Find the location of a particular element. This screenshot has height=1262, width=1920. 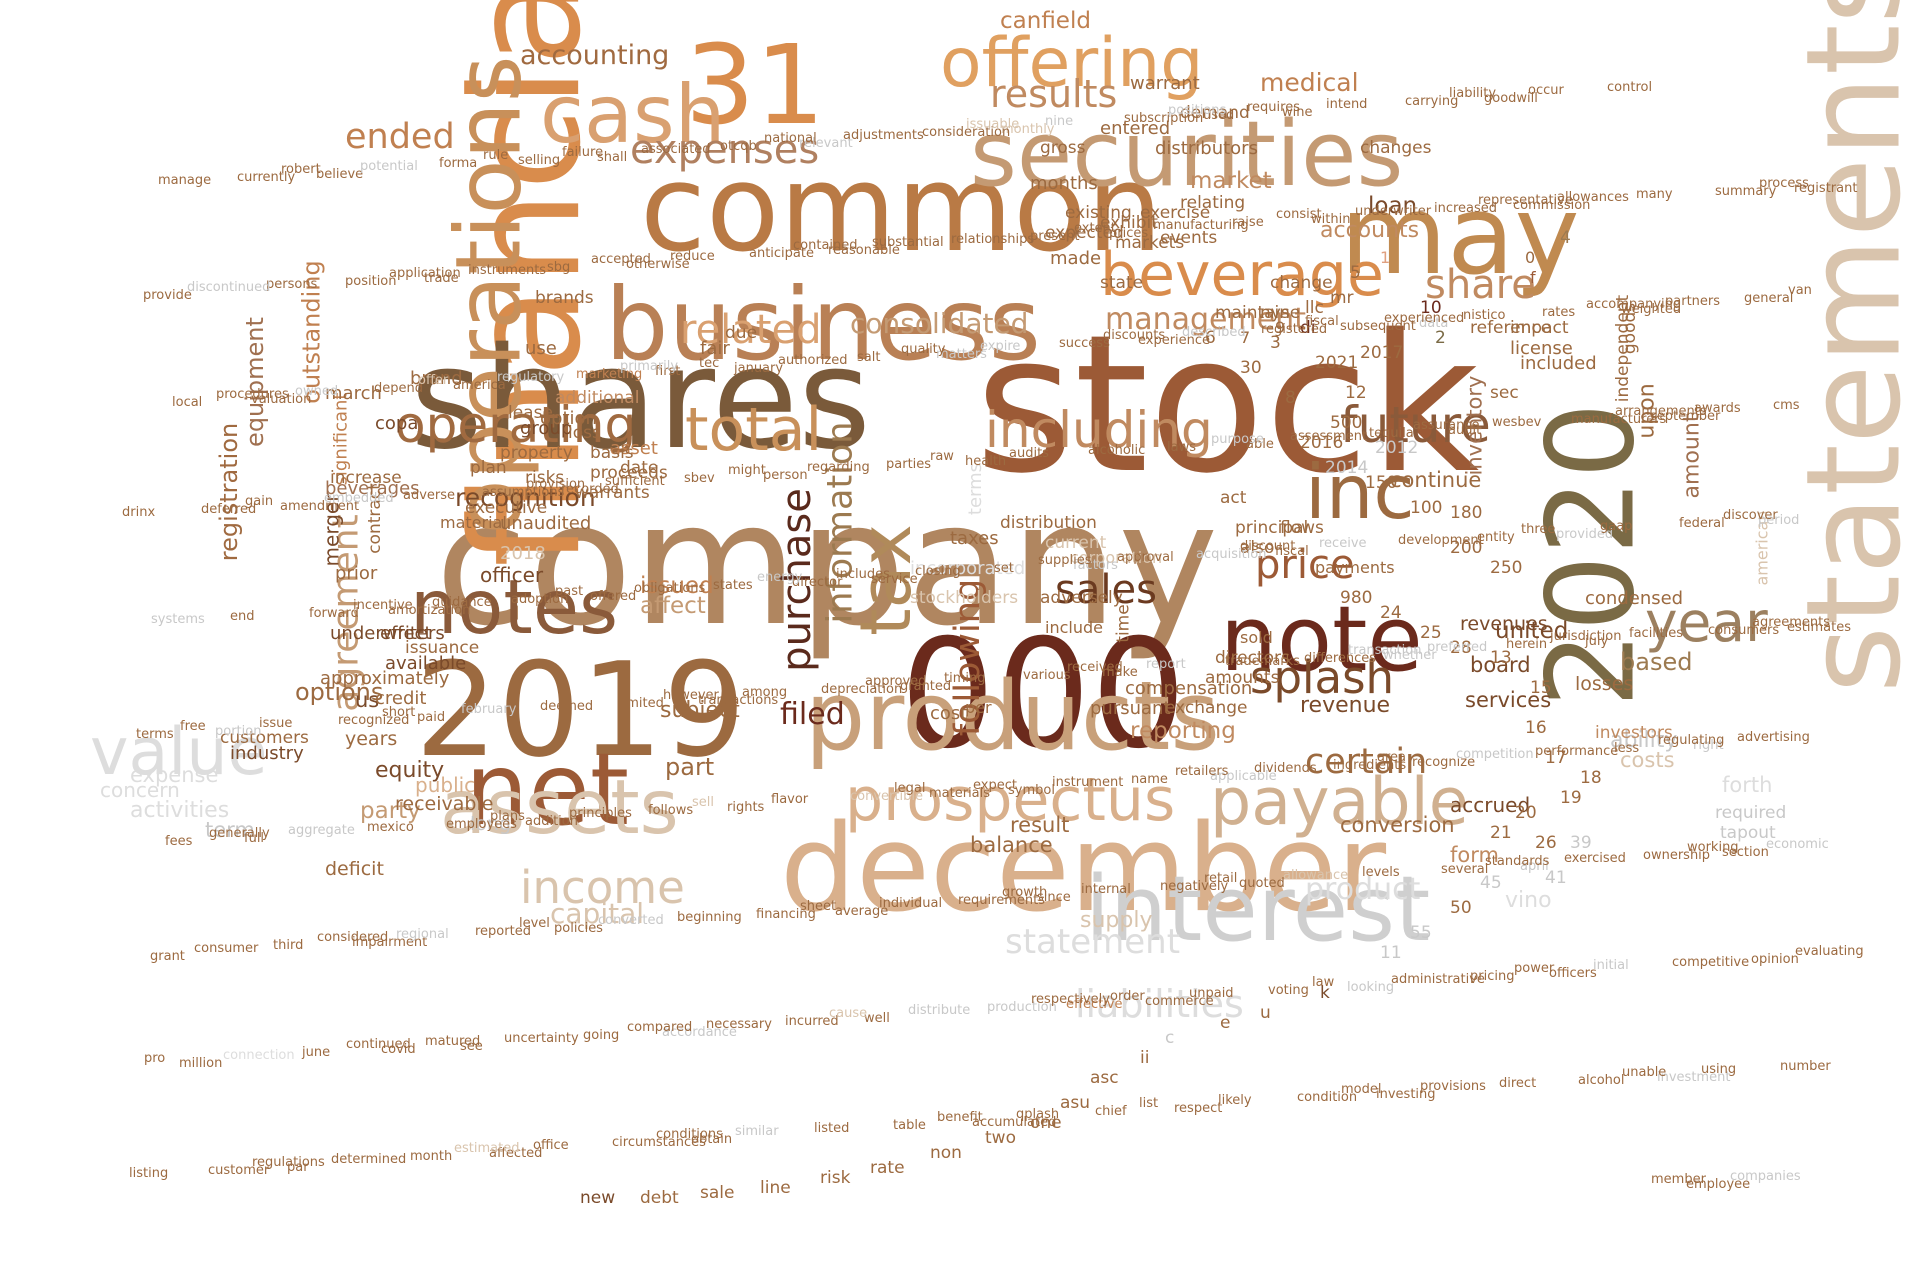

word-prior: prior is located at coordinates (356, 573).